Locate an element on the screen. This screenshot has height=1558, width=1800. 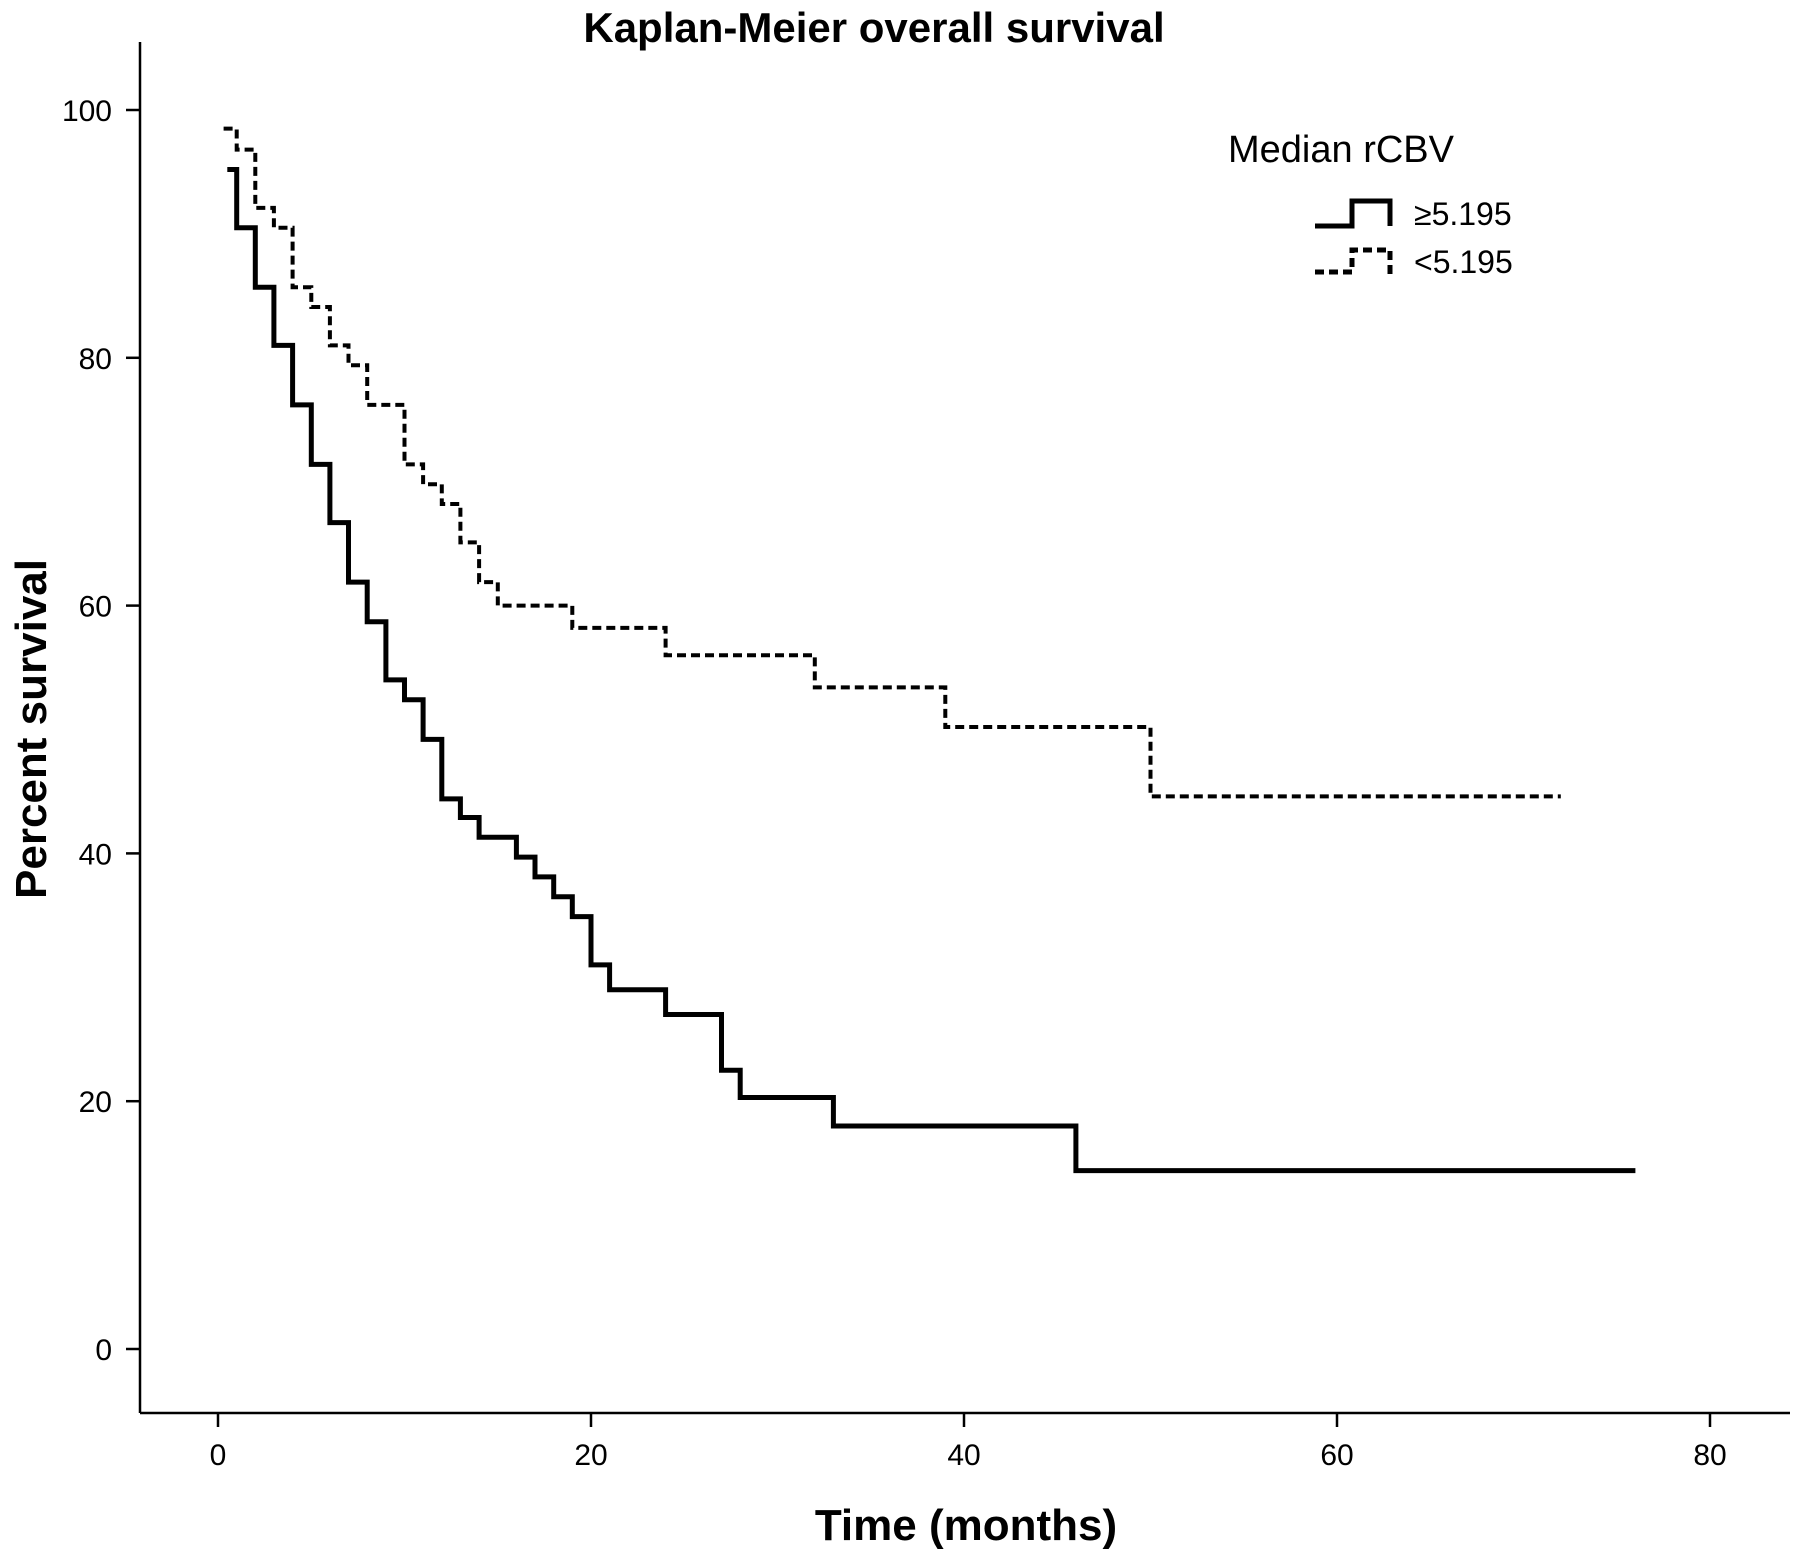
x-tick-label: 40 is located at coordinates (963, 1455).